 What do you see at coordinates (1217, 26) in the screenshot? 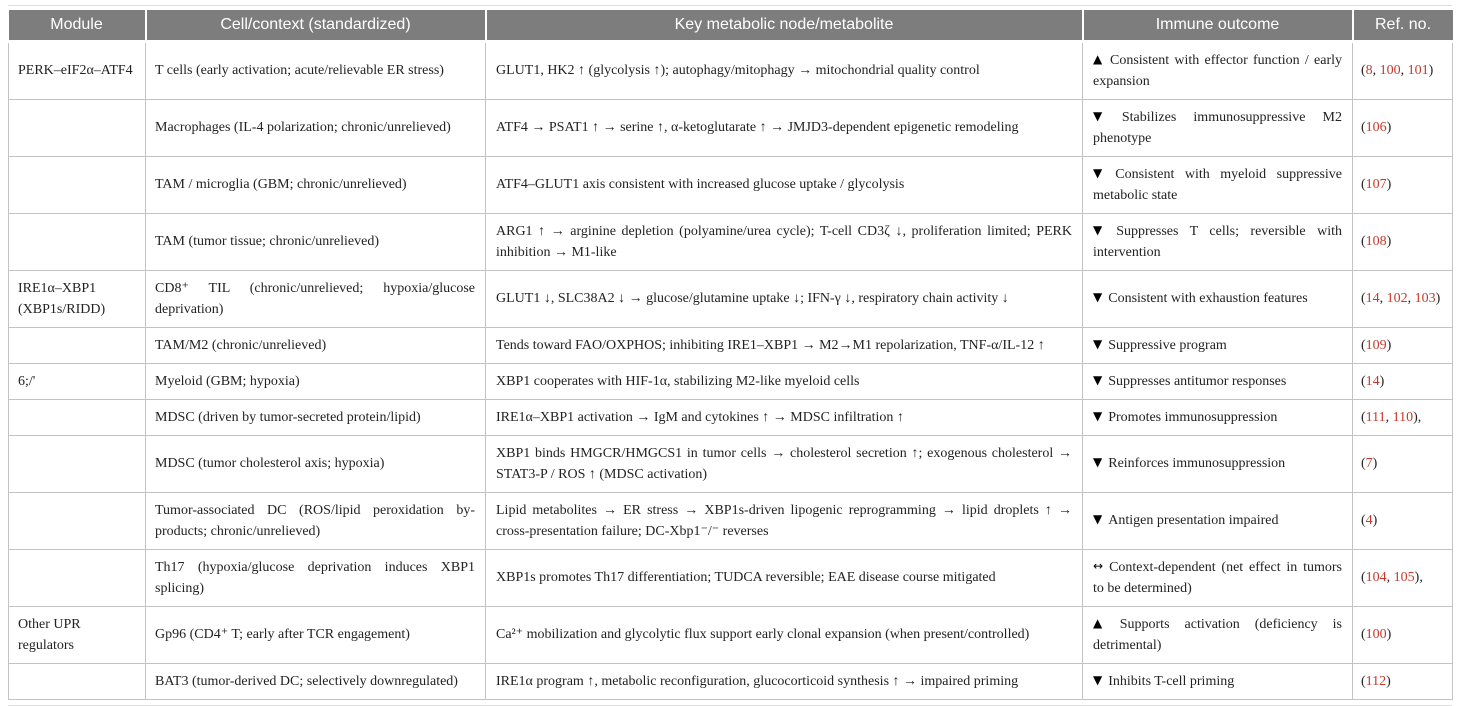
I see `column-header-immune-outcome: Immune outcome` at bounding box center [1217, 26].